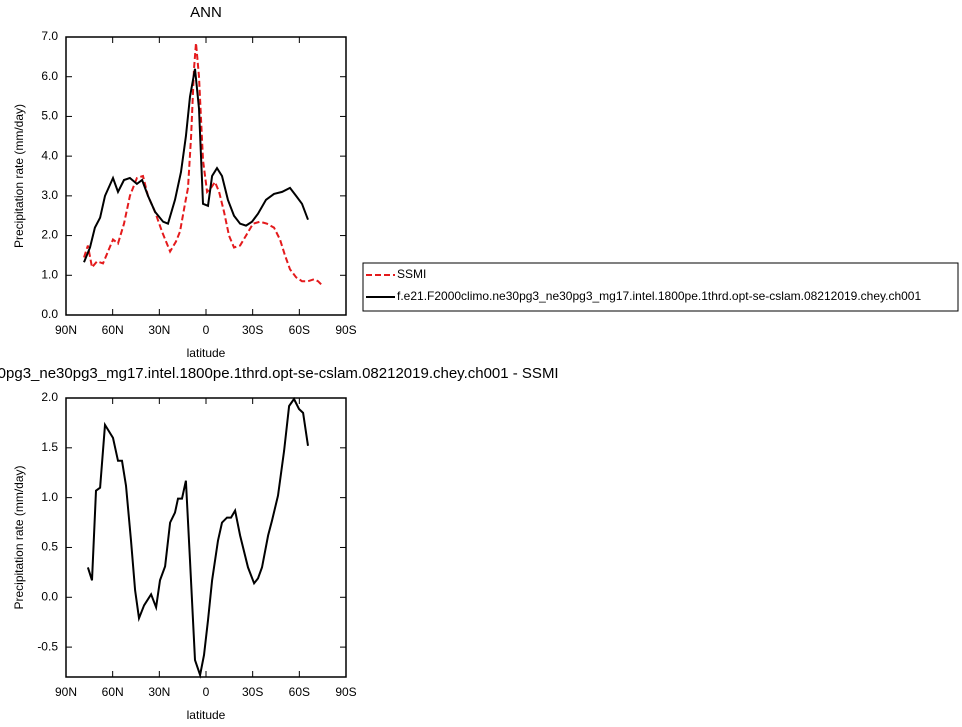 Image resolution: width=962 pixels, height=727 pixels. Describe the element at coordinates (49, 447) in the screenshot. I see `y-tick-label: 1.5` at that location.